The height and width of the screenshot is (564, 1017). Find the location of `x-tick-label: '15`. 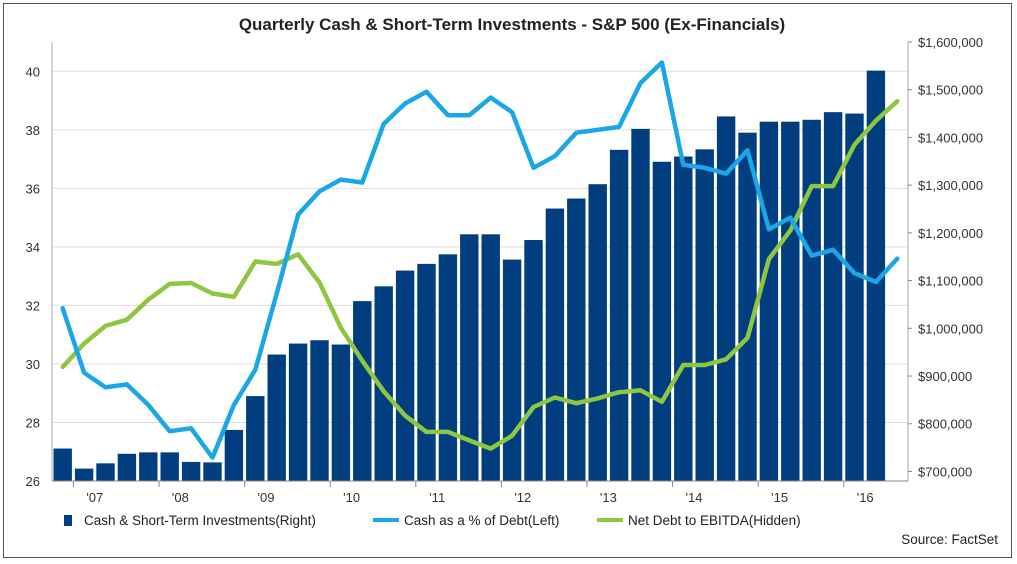

x-tick-label: '15 is located at coordinates (779, 497).